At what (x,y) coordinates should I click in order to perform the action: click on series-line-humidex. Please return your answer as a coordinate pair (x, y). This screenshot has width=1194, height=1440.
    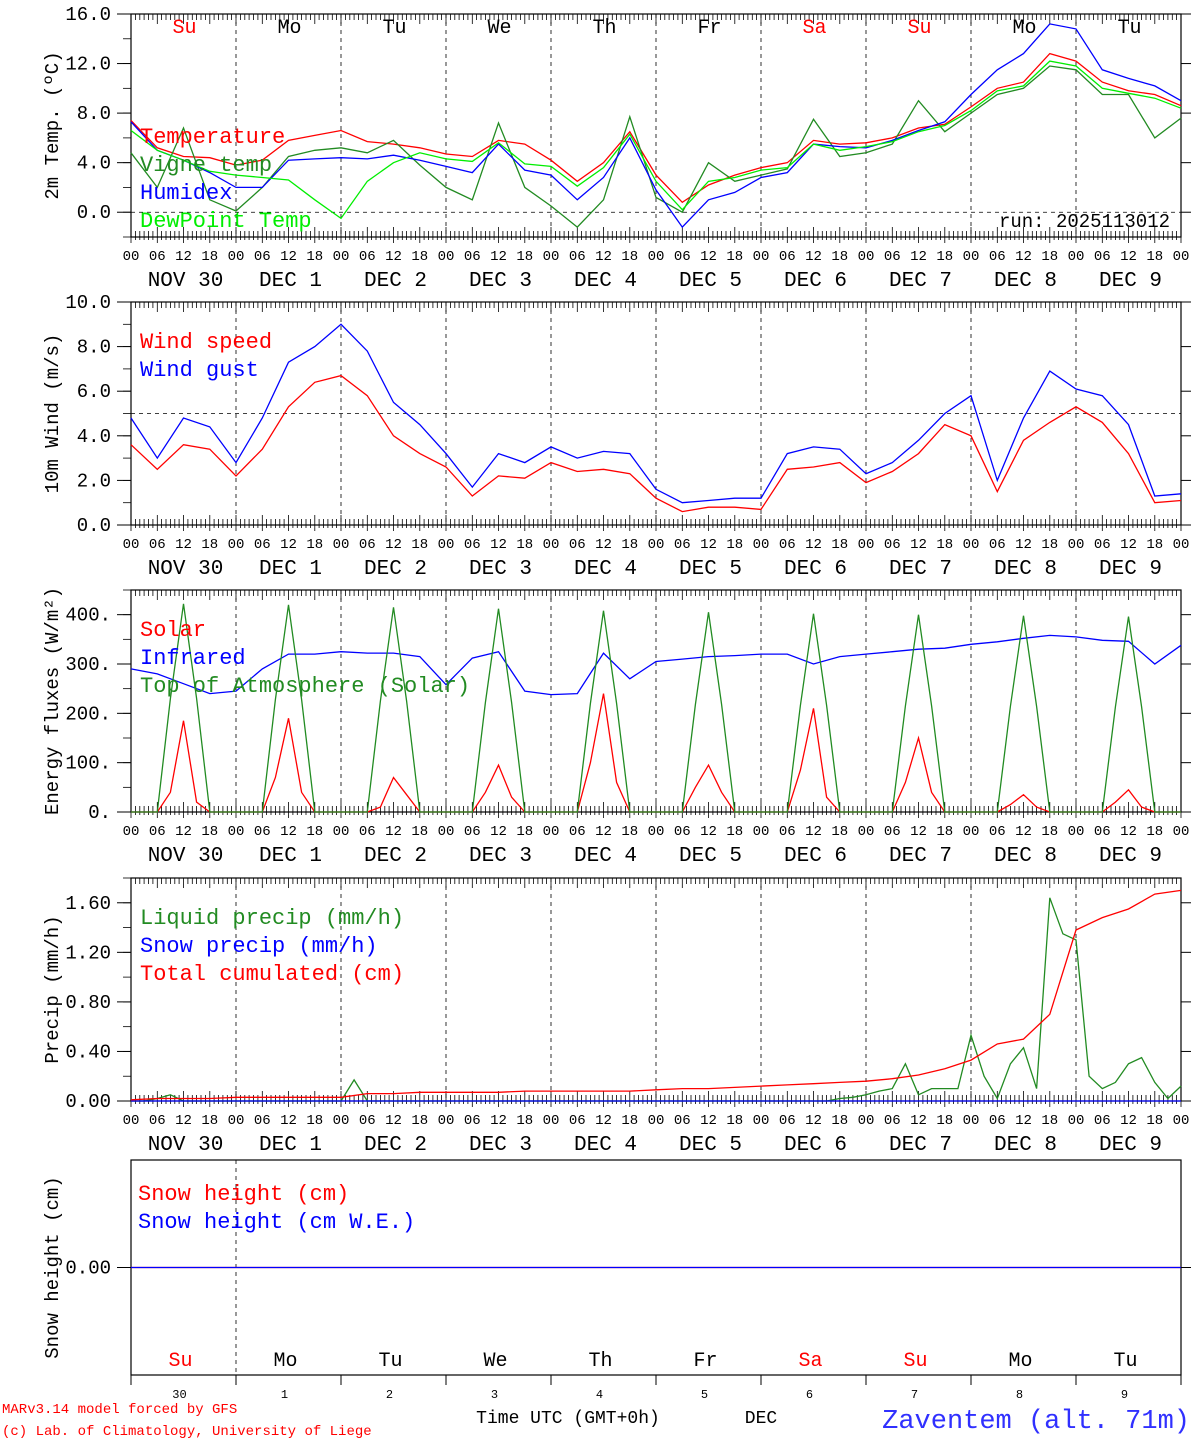
    Looking at the image, I should click on (656, 126).